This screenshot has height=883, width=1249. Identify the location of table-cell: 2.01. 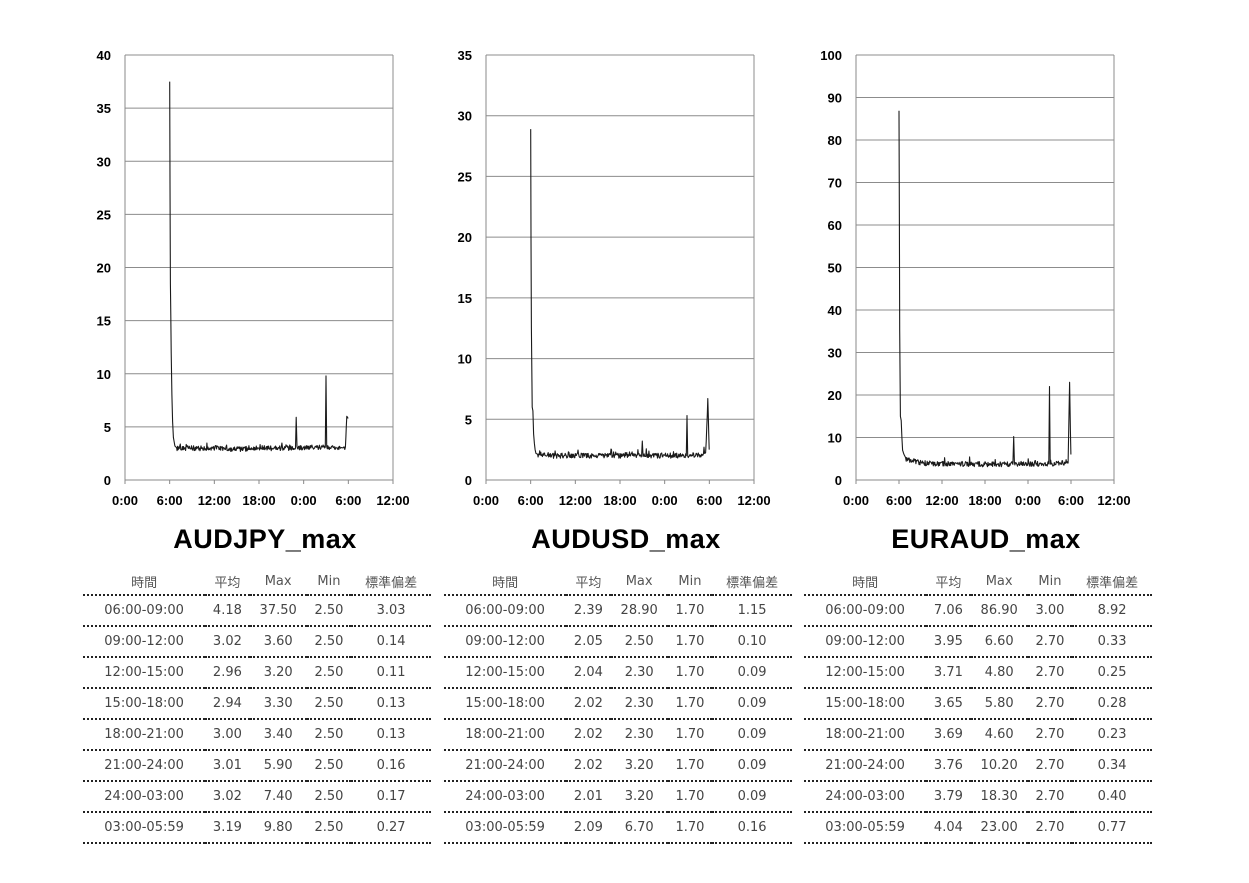
(588, 796).